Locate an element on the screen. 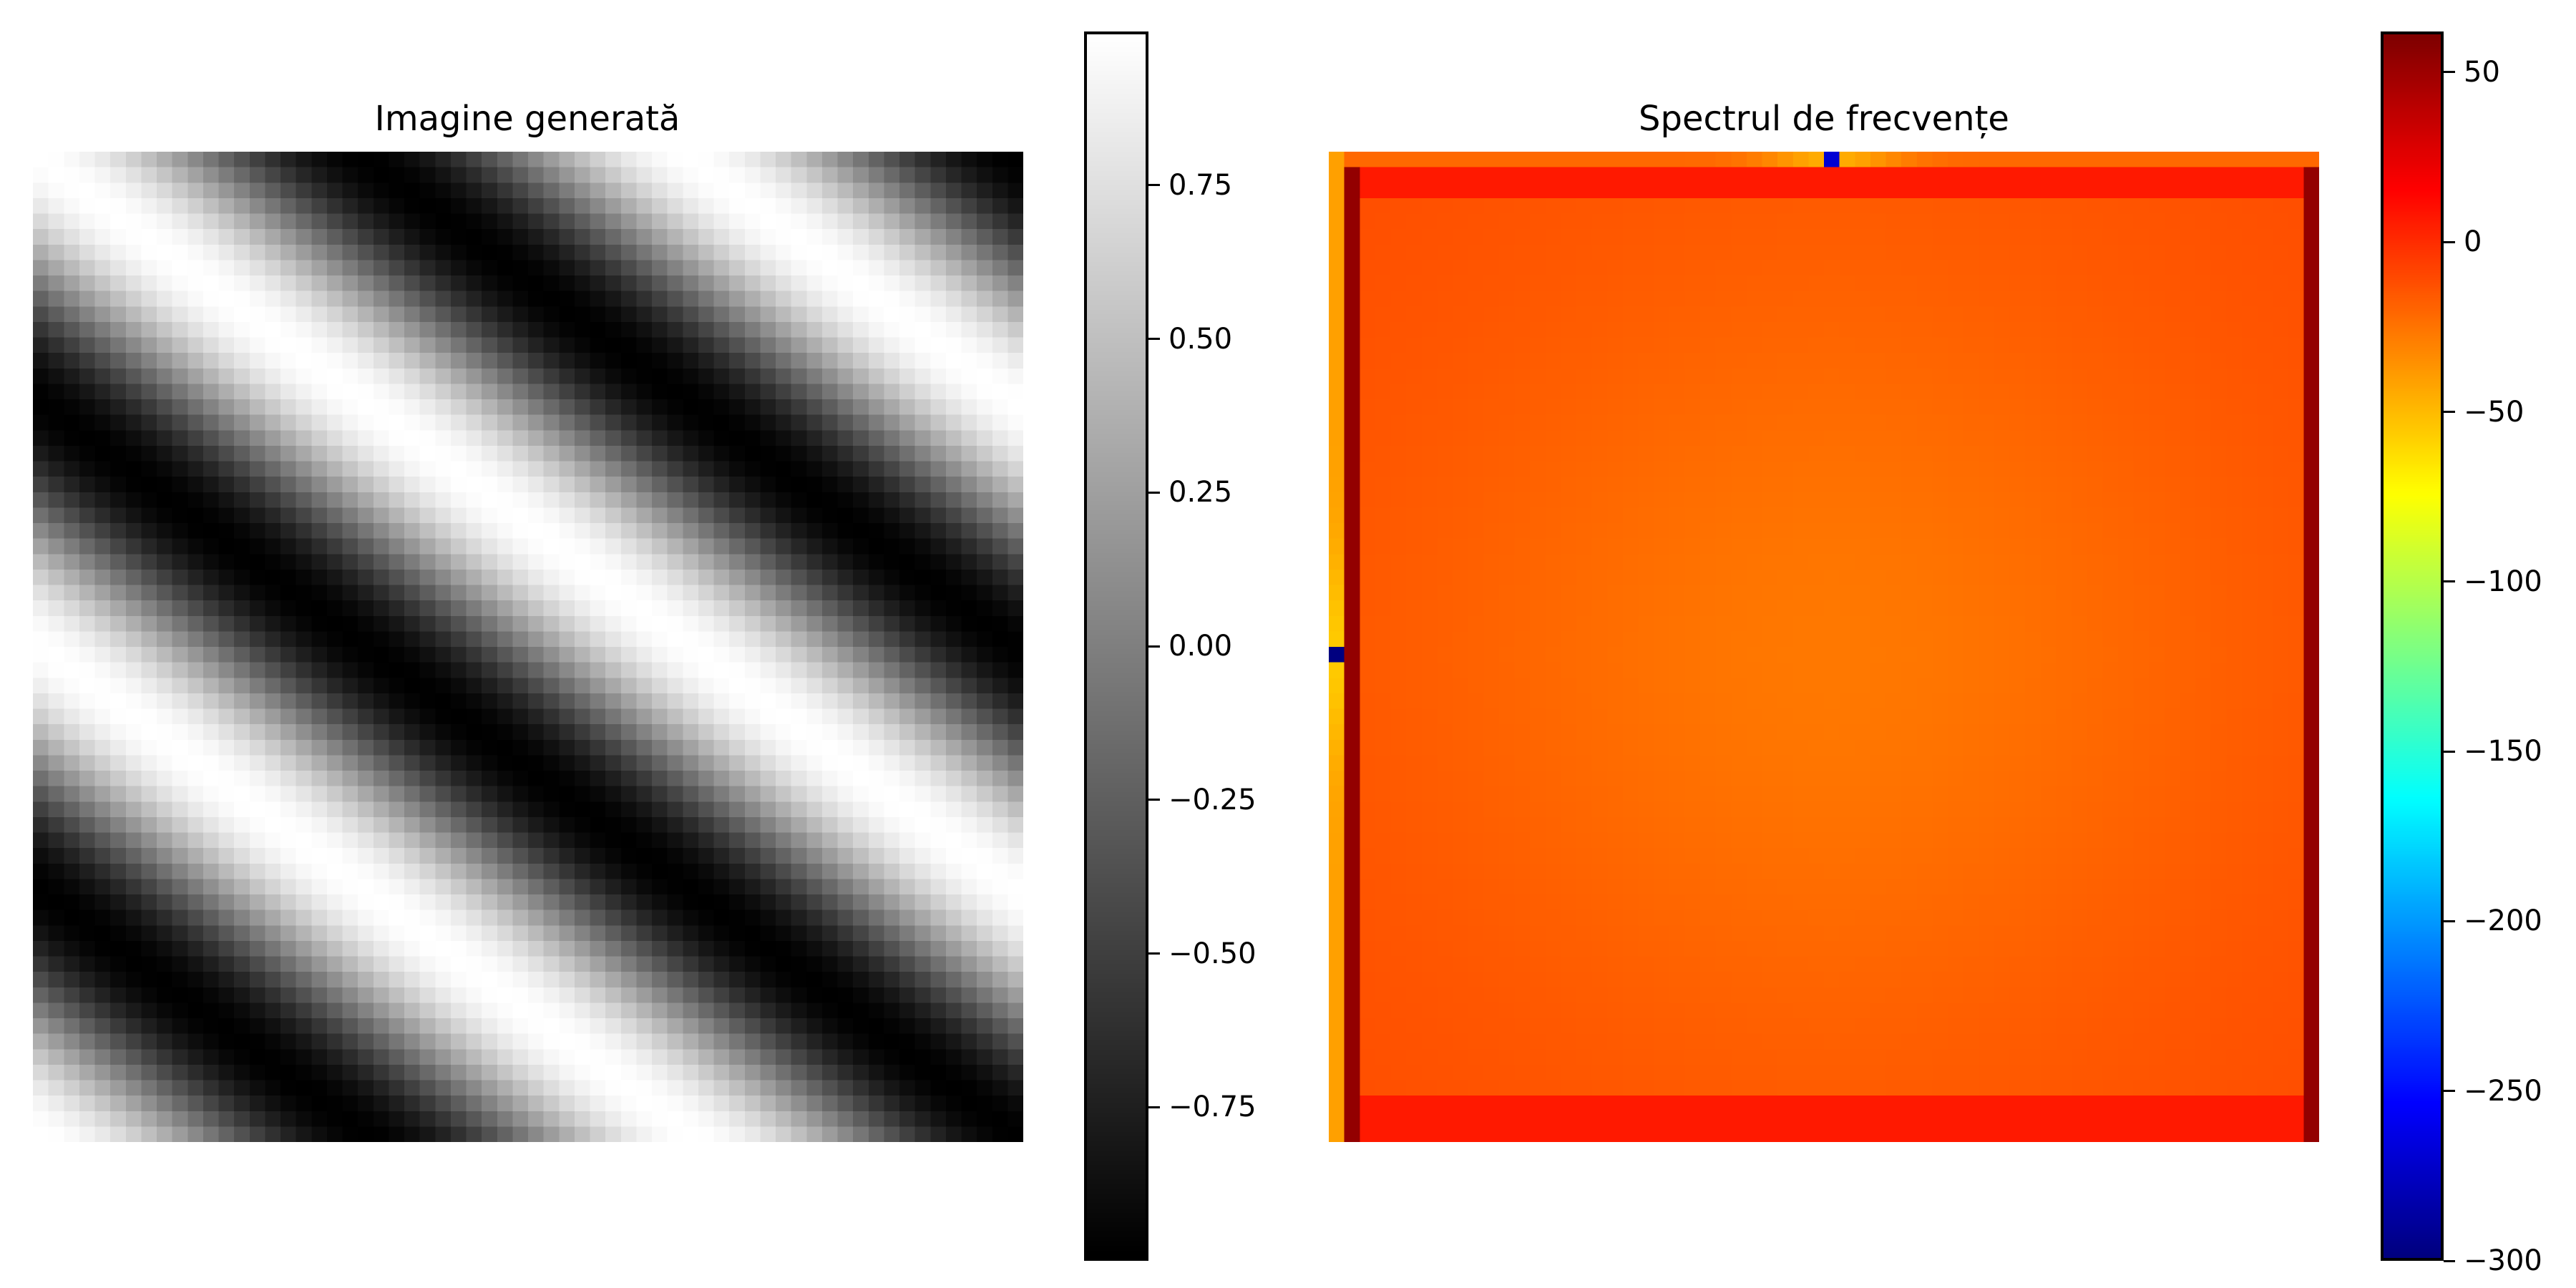  colorbar-tick-label: 0.25 is located at coordinates (1201, 492).